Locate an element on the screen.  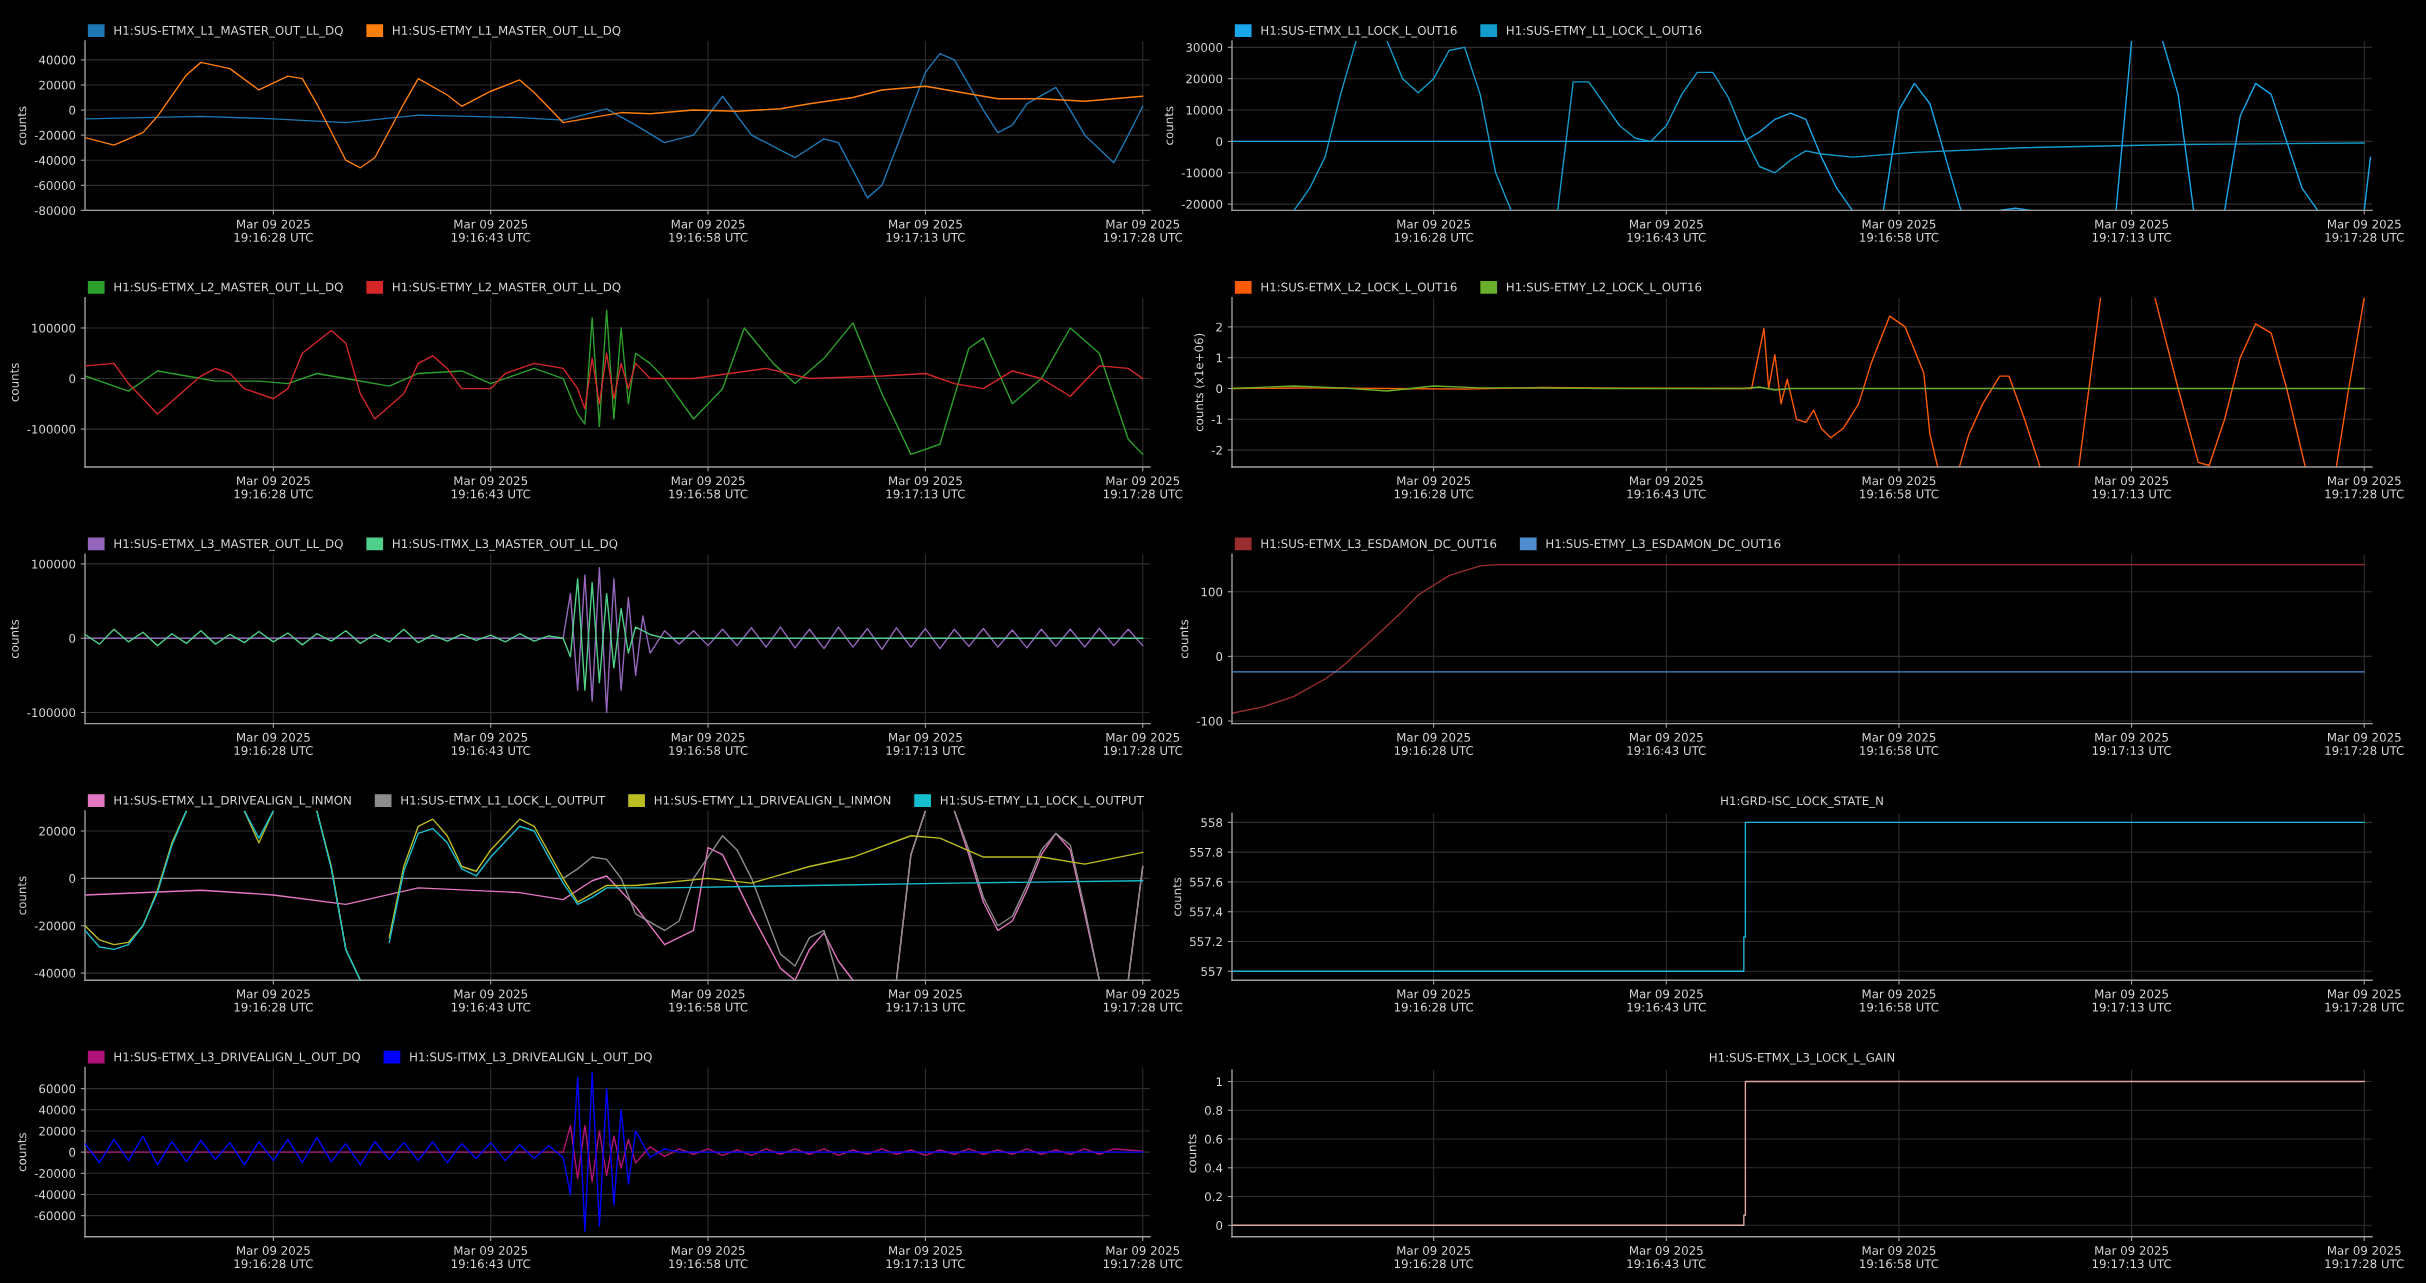
y-tick-label: -10000 is located at coordinates (1202, 173).